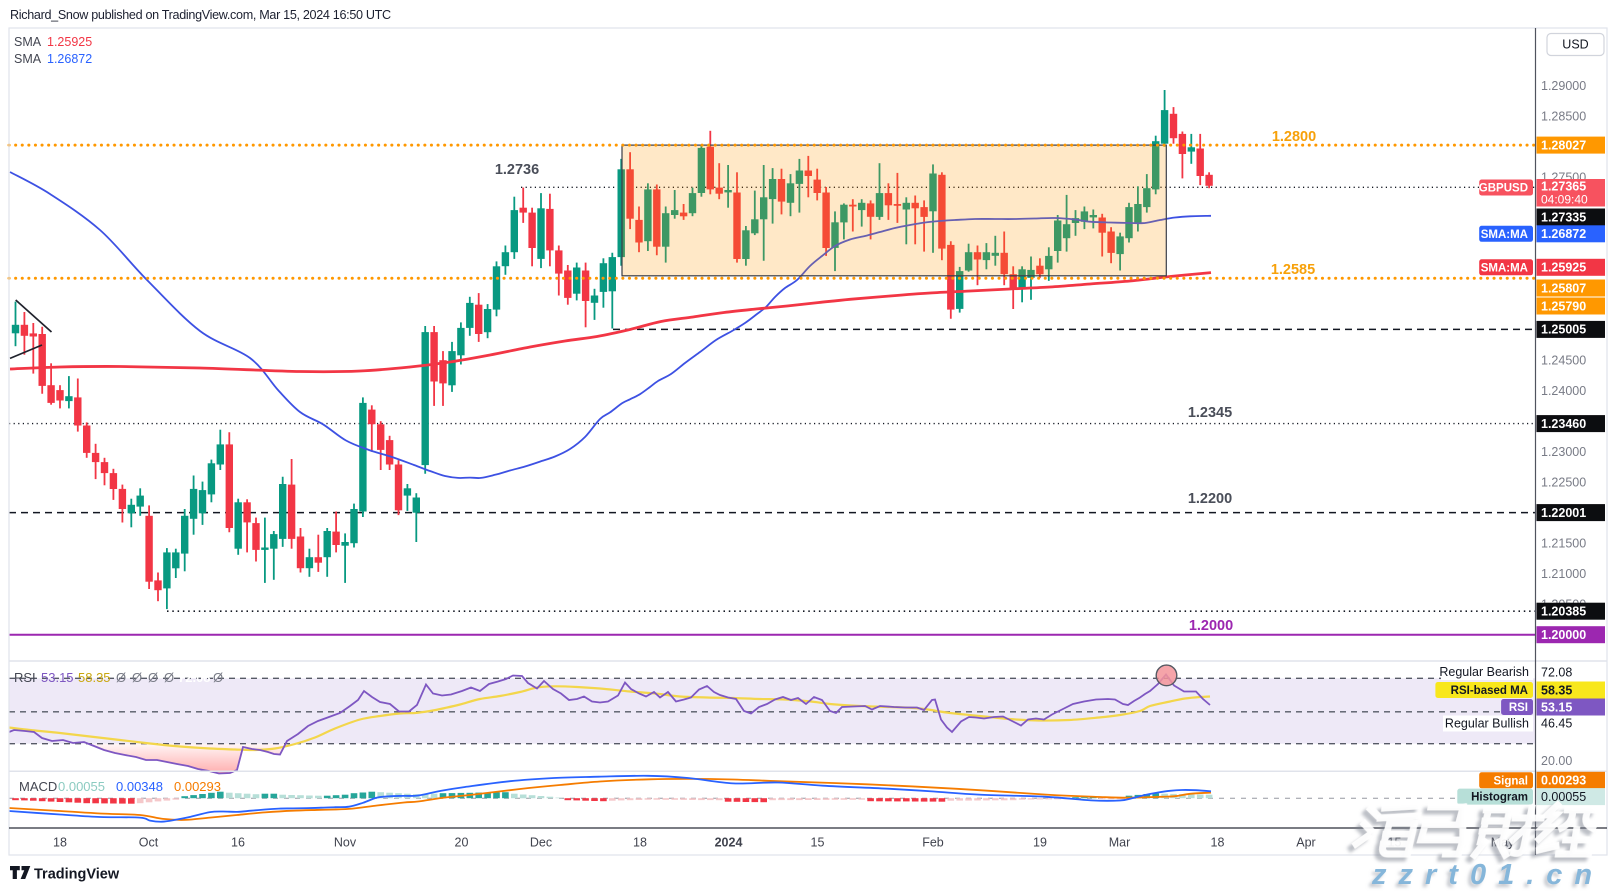 The width and height of the screenshot is (1609, 891). Describe the element at coordinates (1294, 137) in the screenshot. I see `svg-text: 1.2800` at that location.